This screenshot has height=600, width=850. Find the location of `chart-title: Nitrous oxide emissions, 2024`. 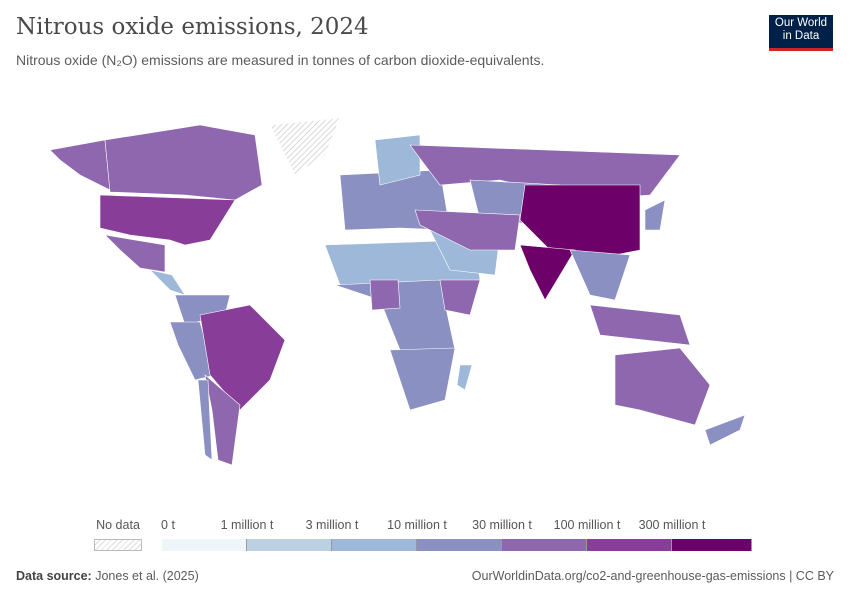

chart-title: Nitrous oxide emissions, 2024 is located at coordinates (192, 27).